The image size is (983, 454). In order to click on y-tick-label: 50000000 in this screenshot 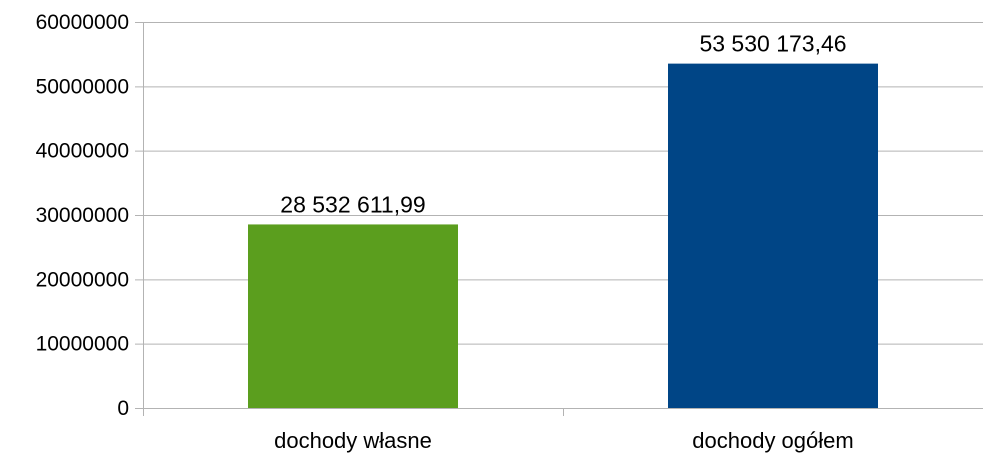, I will do `click(82, 86)`.